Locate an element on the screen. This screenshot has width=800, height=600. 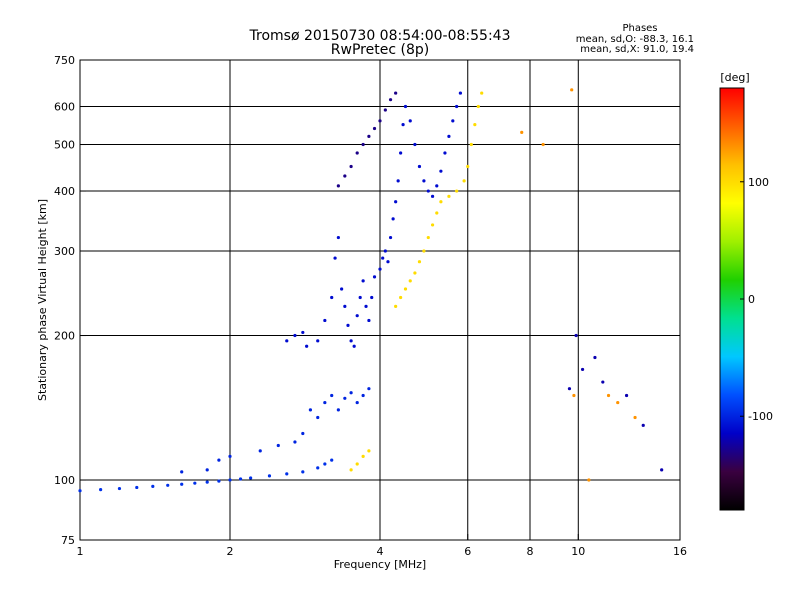
x-tick-label: 2 is located at coordinates (230, 551).